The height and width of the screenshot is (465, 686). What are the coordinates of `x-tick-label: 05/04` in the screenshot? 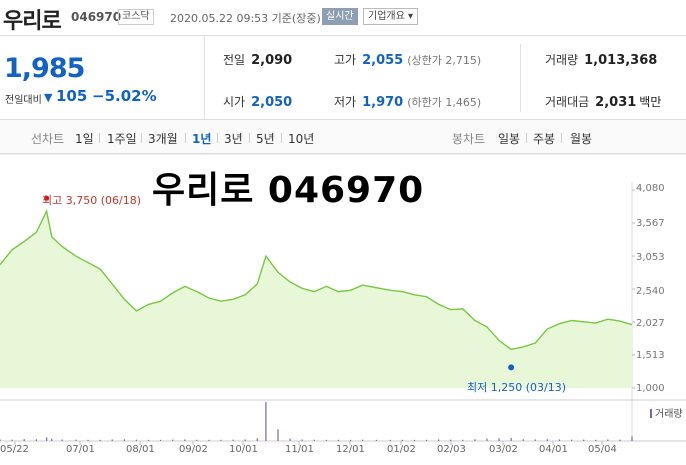 It's located at (602, 449).